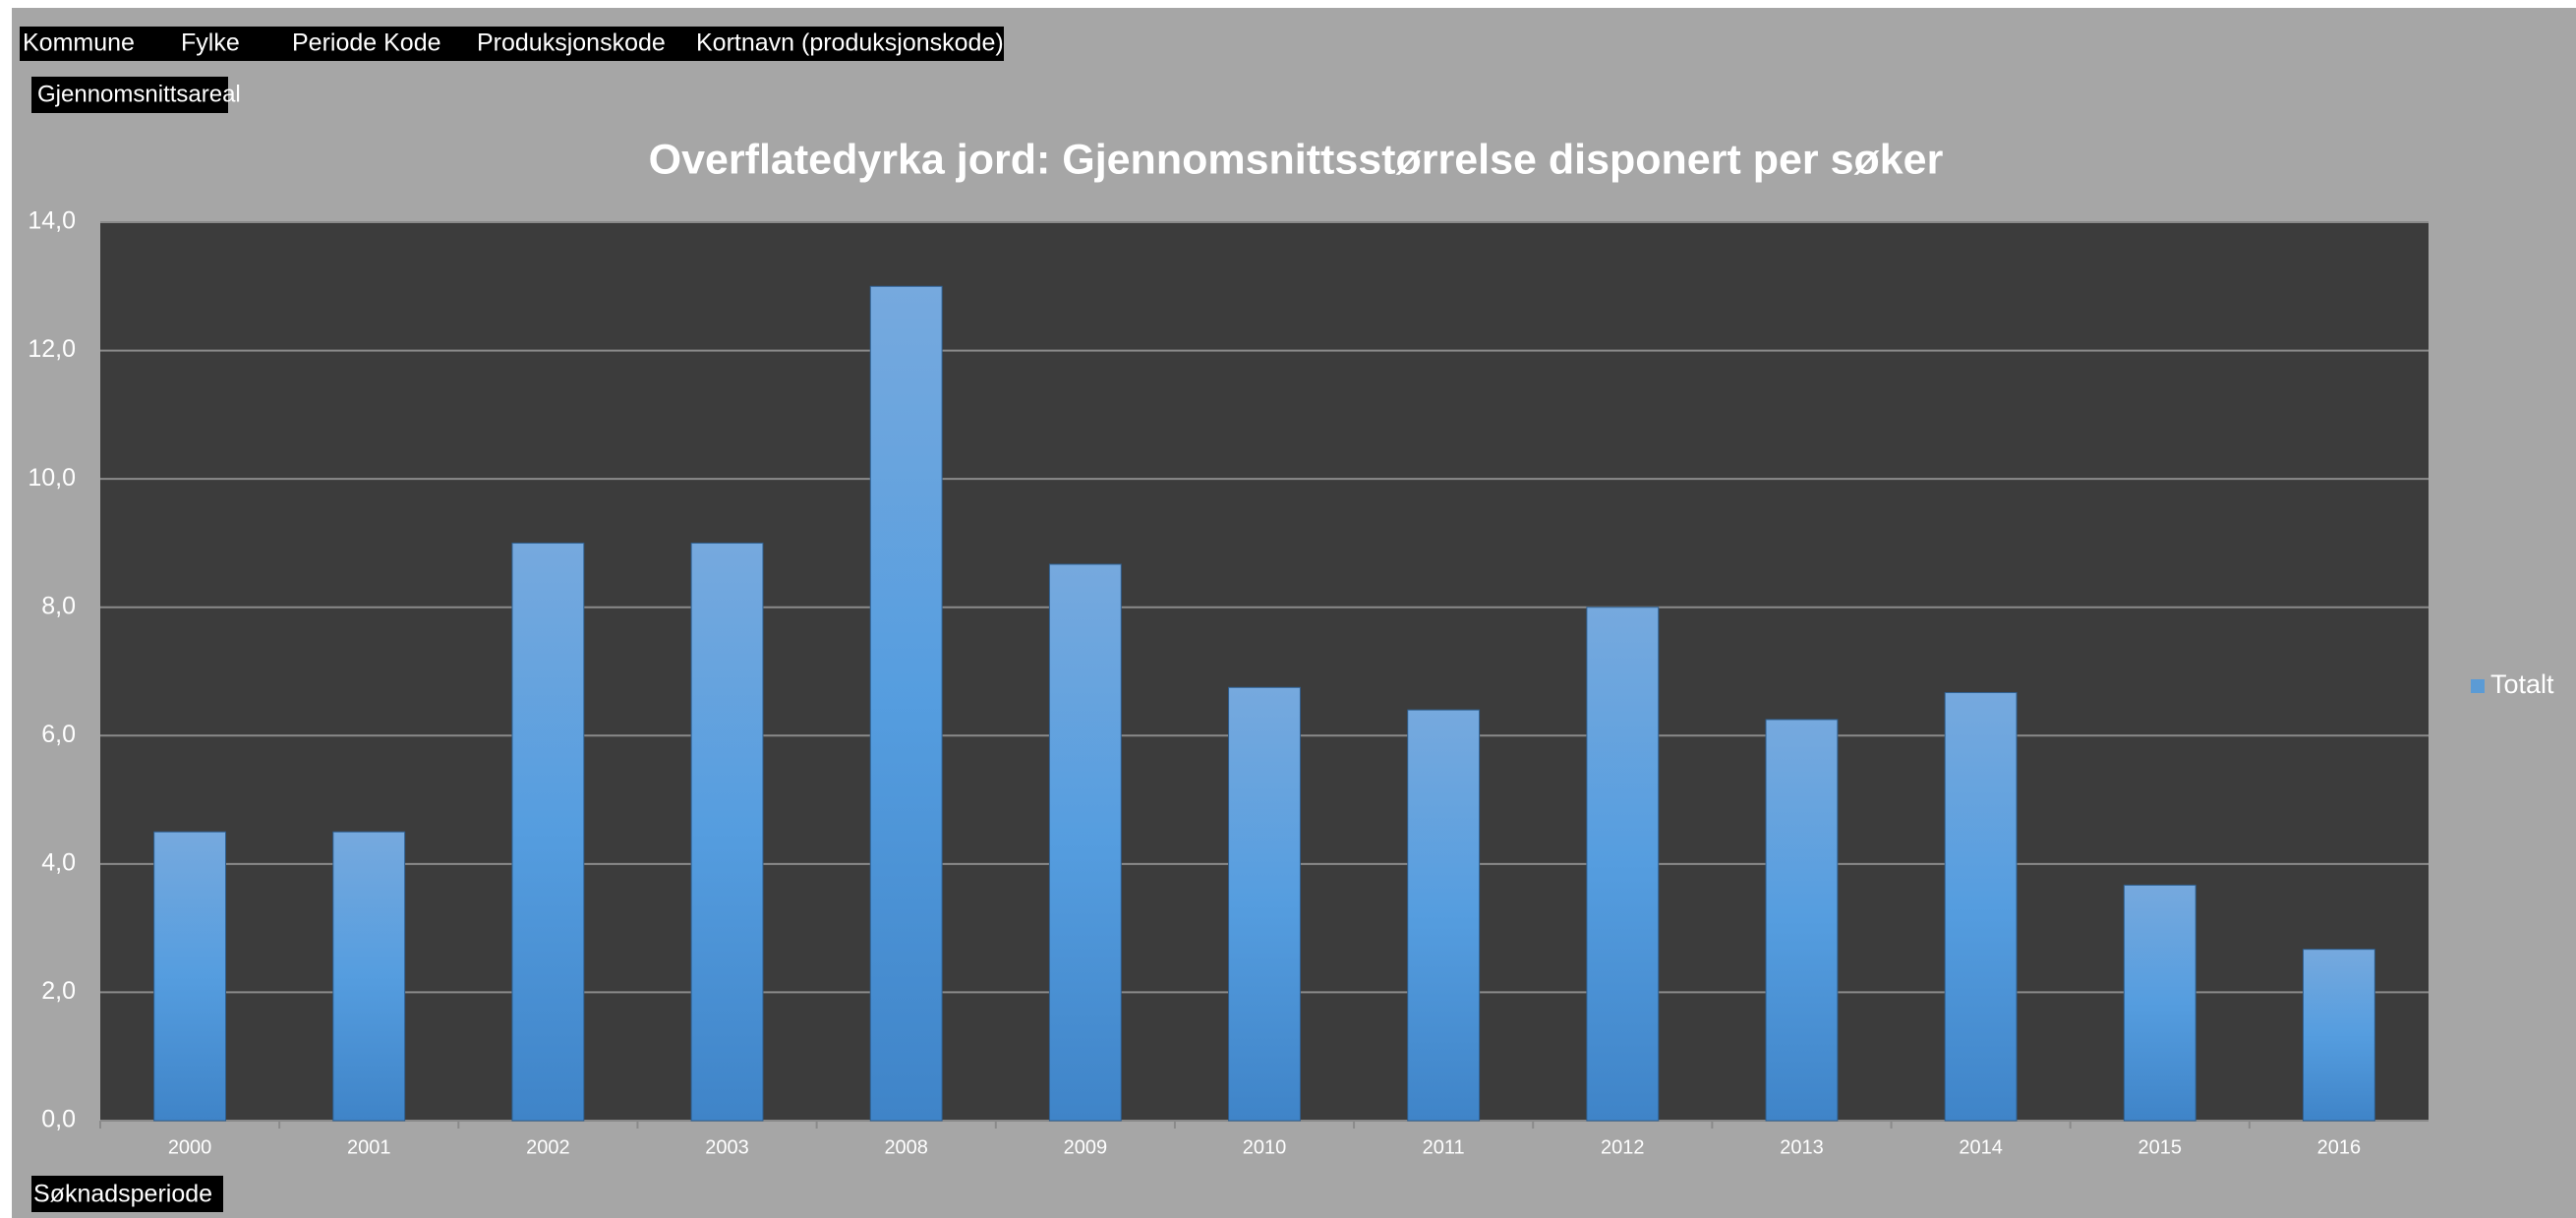 The width and height of the screenshot is (2576, 1218). I want to click on x-tick-label: 2011, so click(1444, 1147).